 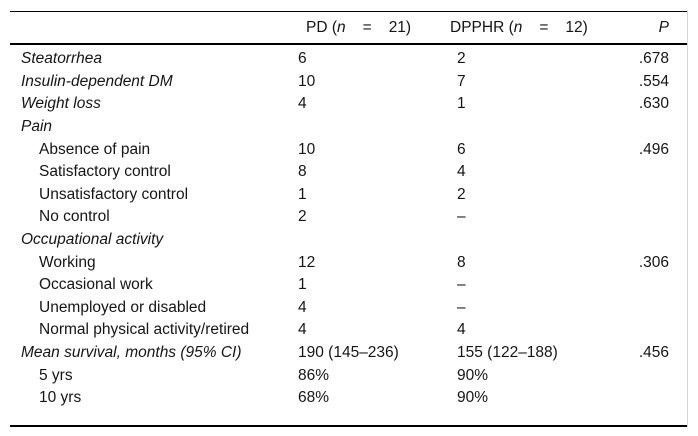 What do you see at coordinates (349, 59) in the screenshot?
I see `table-row: Steatorrhea 6 2 .678` at bounding box center [349, 59].